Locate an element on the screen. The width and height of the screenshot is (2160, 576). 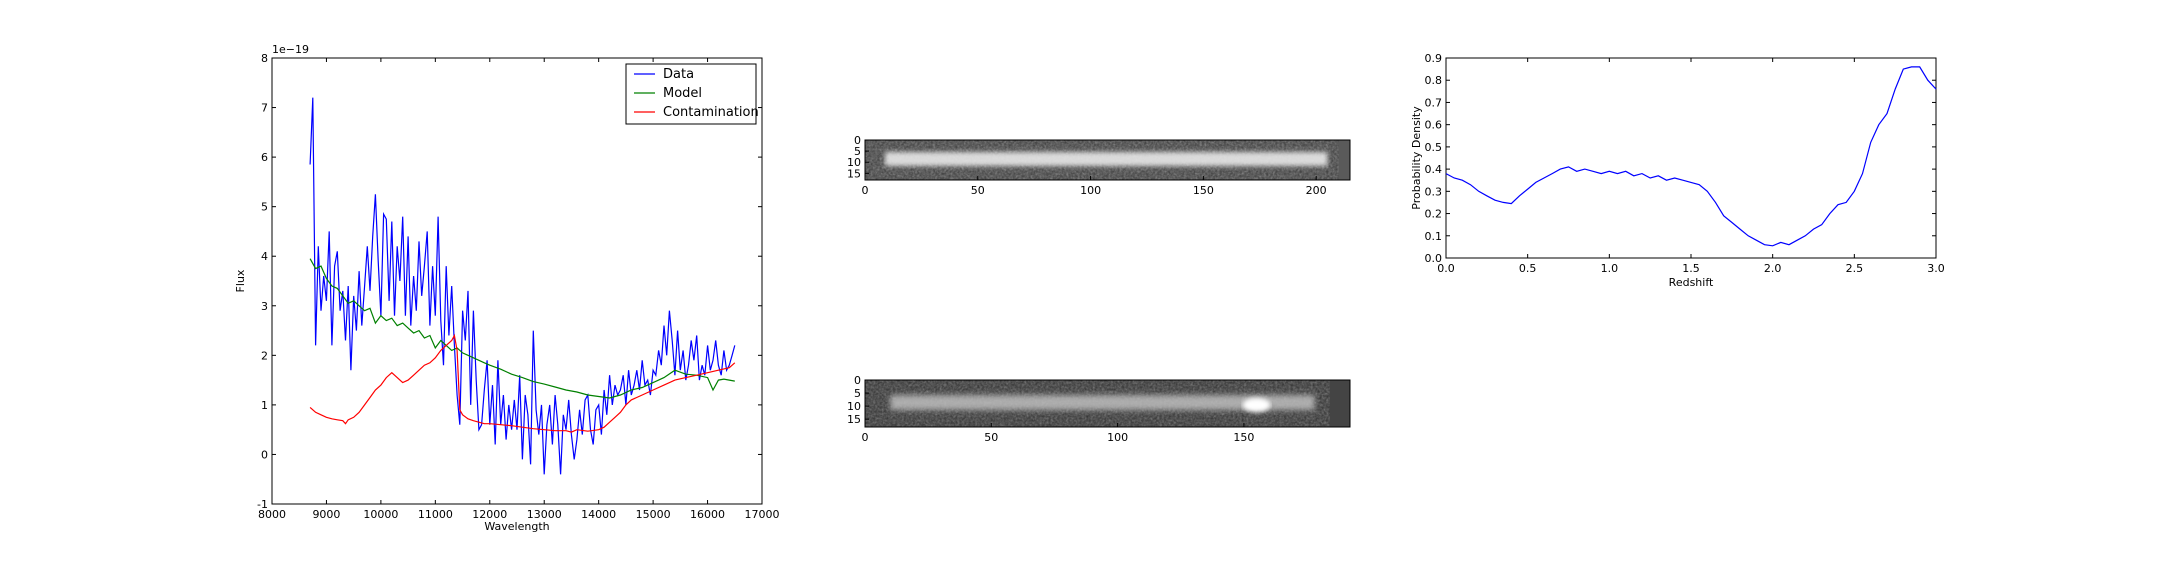
pdf-ytick-label: 0.9 is located at coordinates (1434, 58).